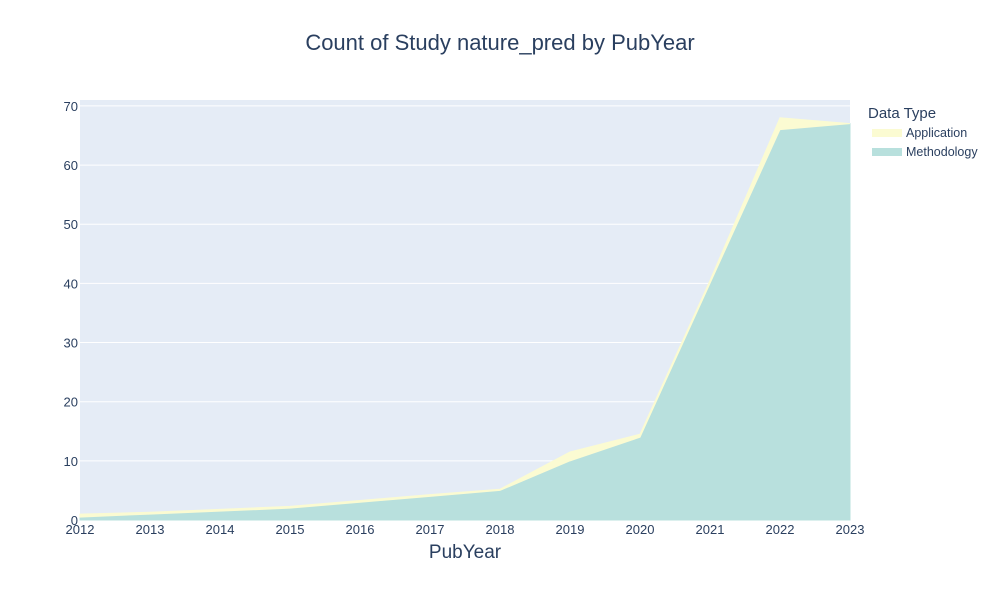 The width and height of the screenshot is (1000, 600). Describe the element at coordinates (500, 529) in the screenshot. I see `x-tick-label: 2018` at that location.